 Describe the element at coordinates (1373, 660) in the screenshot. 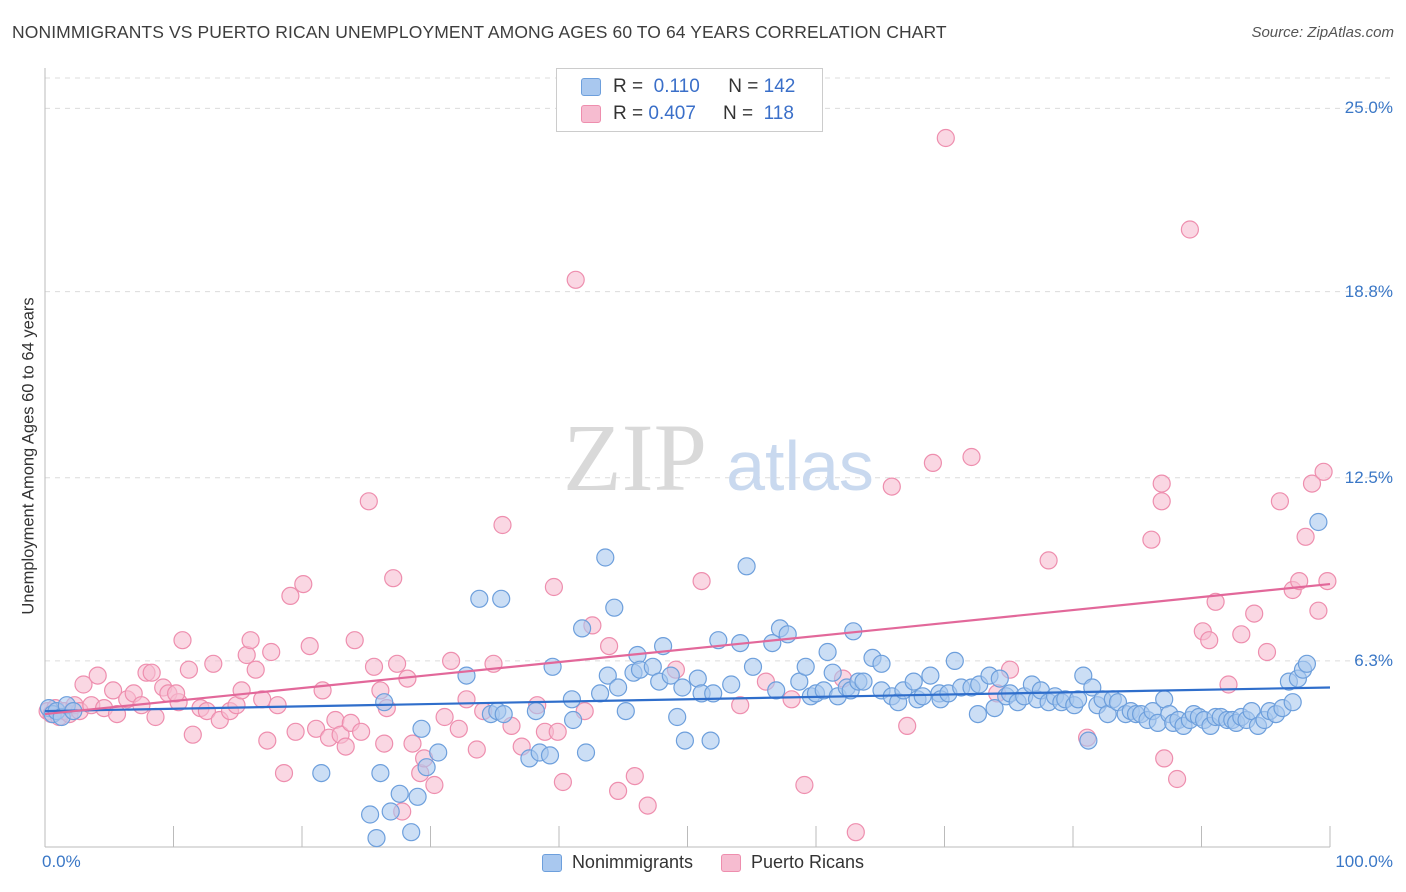

I see `y-tick-label: 6.3%` at that location.